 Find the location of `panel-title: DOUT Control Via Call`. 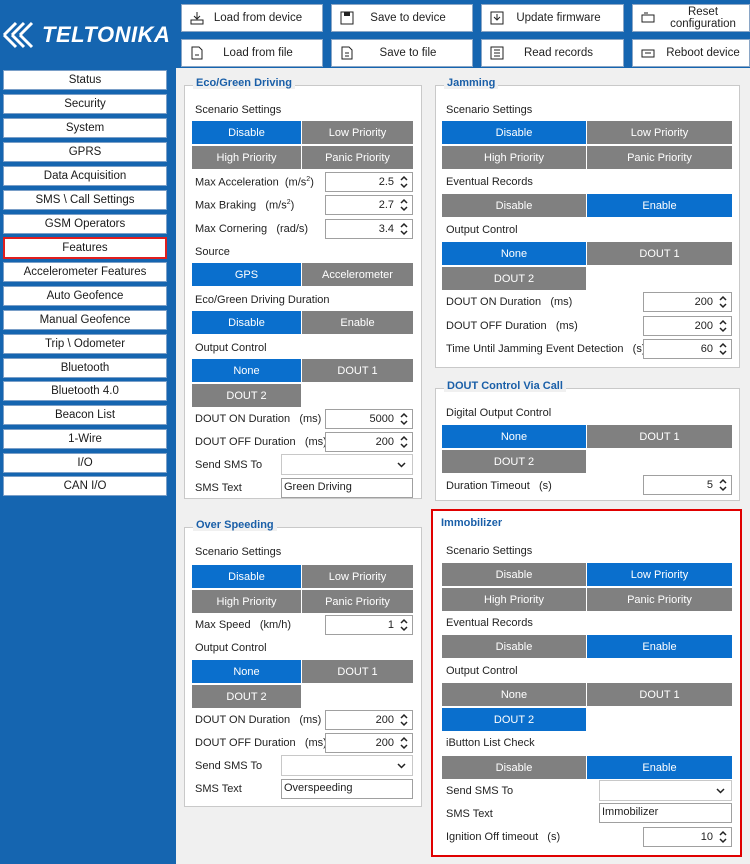

panel-title: DOUT Control Via Call is located at coordinates (505, 386).